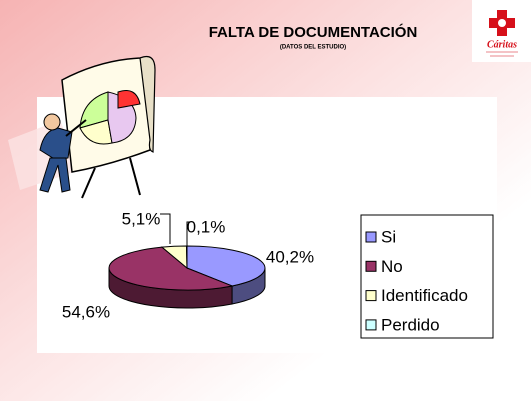 The width and height of the screenshot is (531, 401). What do you see at coordinates (410, 324) in the screenshot?
I see `legend-label: Perdido` at bounding box center [410, 324].